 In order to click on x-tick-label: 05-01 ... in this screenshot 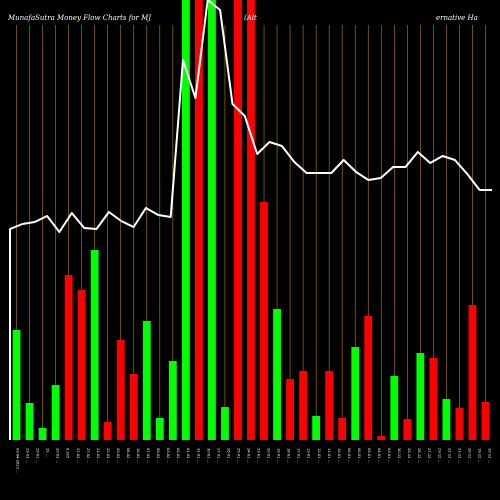, I will do `click(369, 455)`.